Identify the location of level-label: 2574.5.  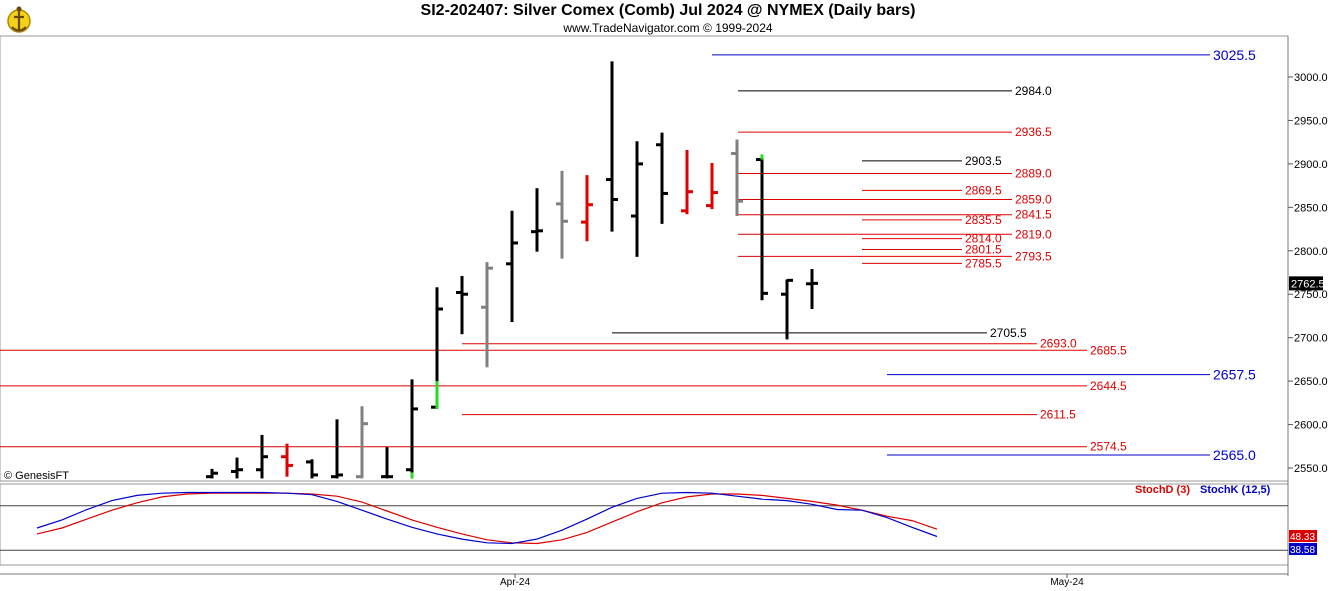
(1108, 447).